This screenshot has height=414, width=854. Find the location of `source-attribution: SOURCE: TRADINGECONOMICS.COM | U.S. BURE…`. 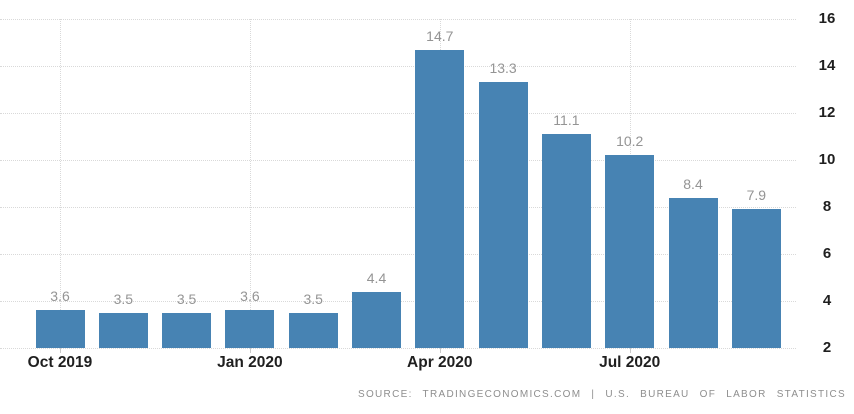

source-attribution: SOURCE: TRADINGECONOMICS.COM | U.S. BURE… is located at coordinates (601, 394).